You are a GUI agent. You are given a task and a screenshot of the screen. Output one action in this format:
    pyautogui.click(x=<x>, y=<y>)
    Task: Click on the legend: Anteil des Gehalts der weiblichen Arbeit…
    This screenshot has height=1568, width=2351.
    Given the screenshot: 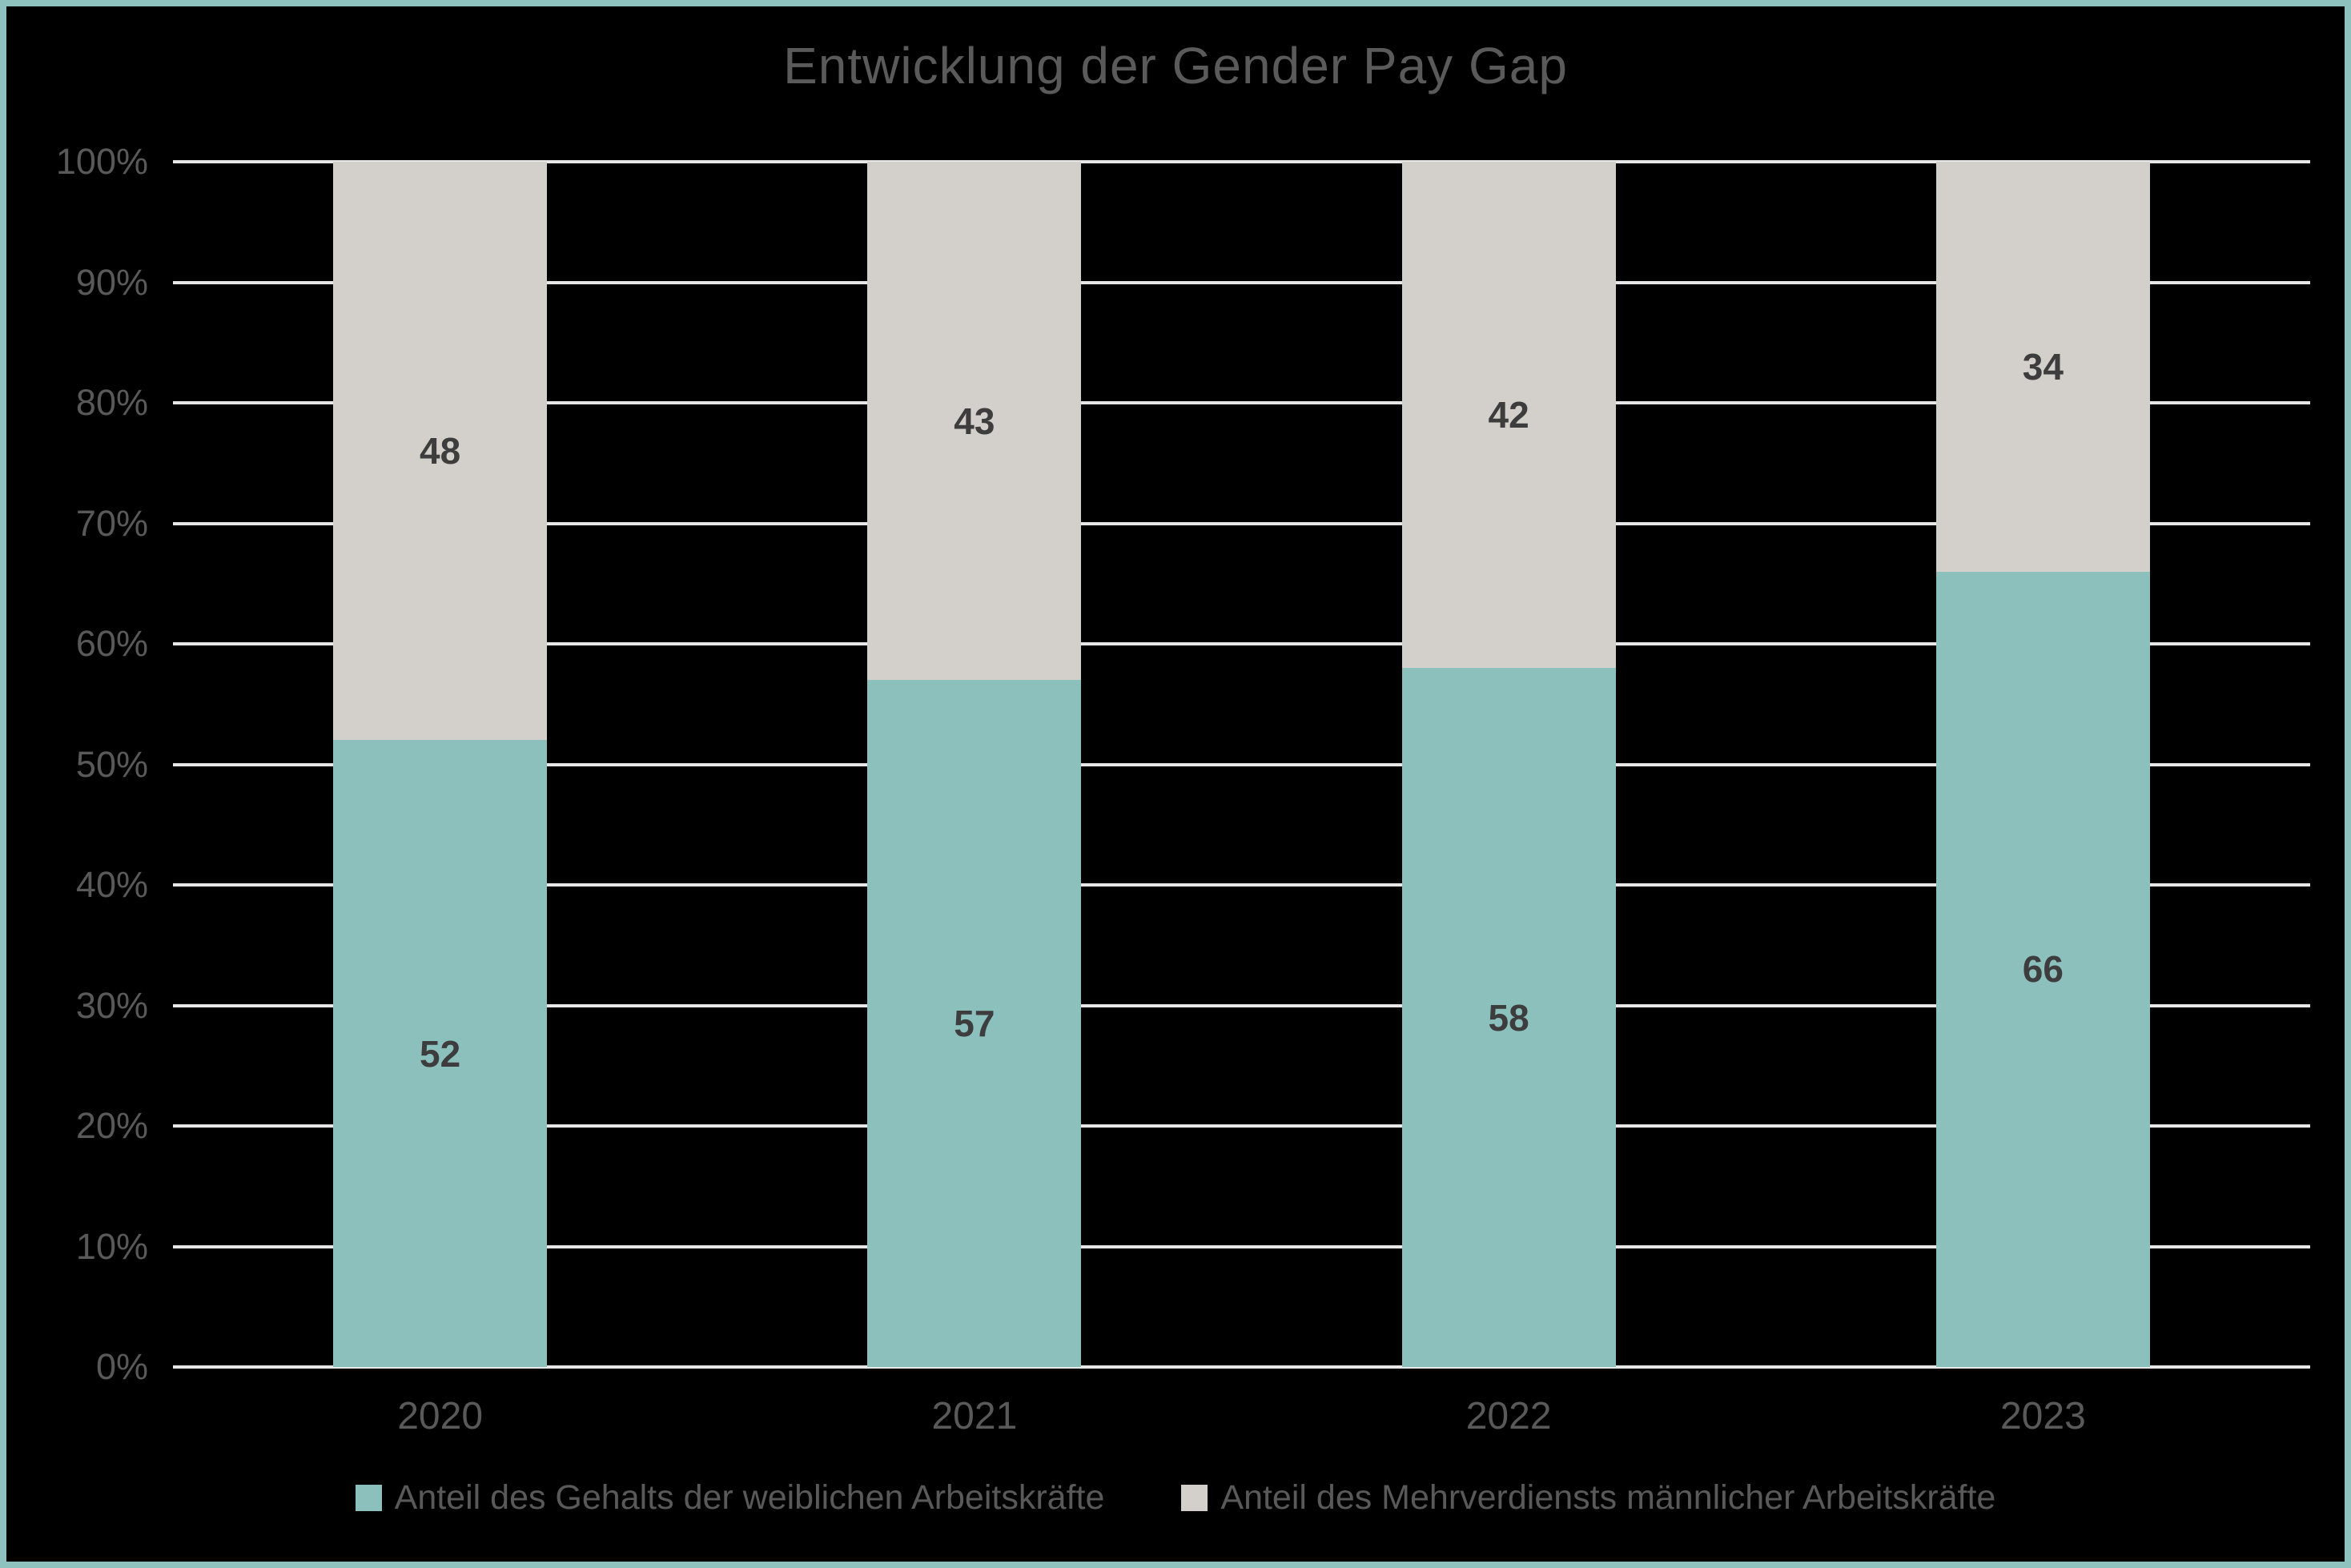 What is the action you would take?
    pyautogui.click(x=1175, y=1498)
    